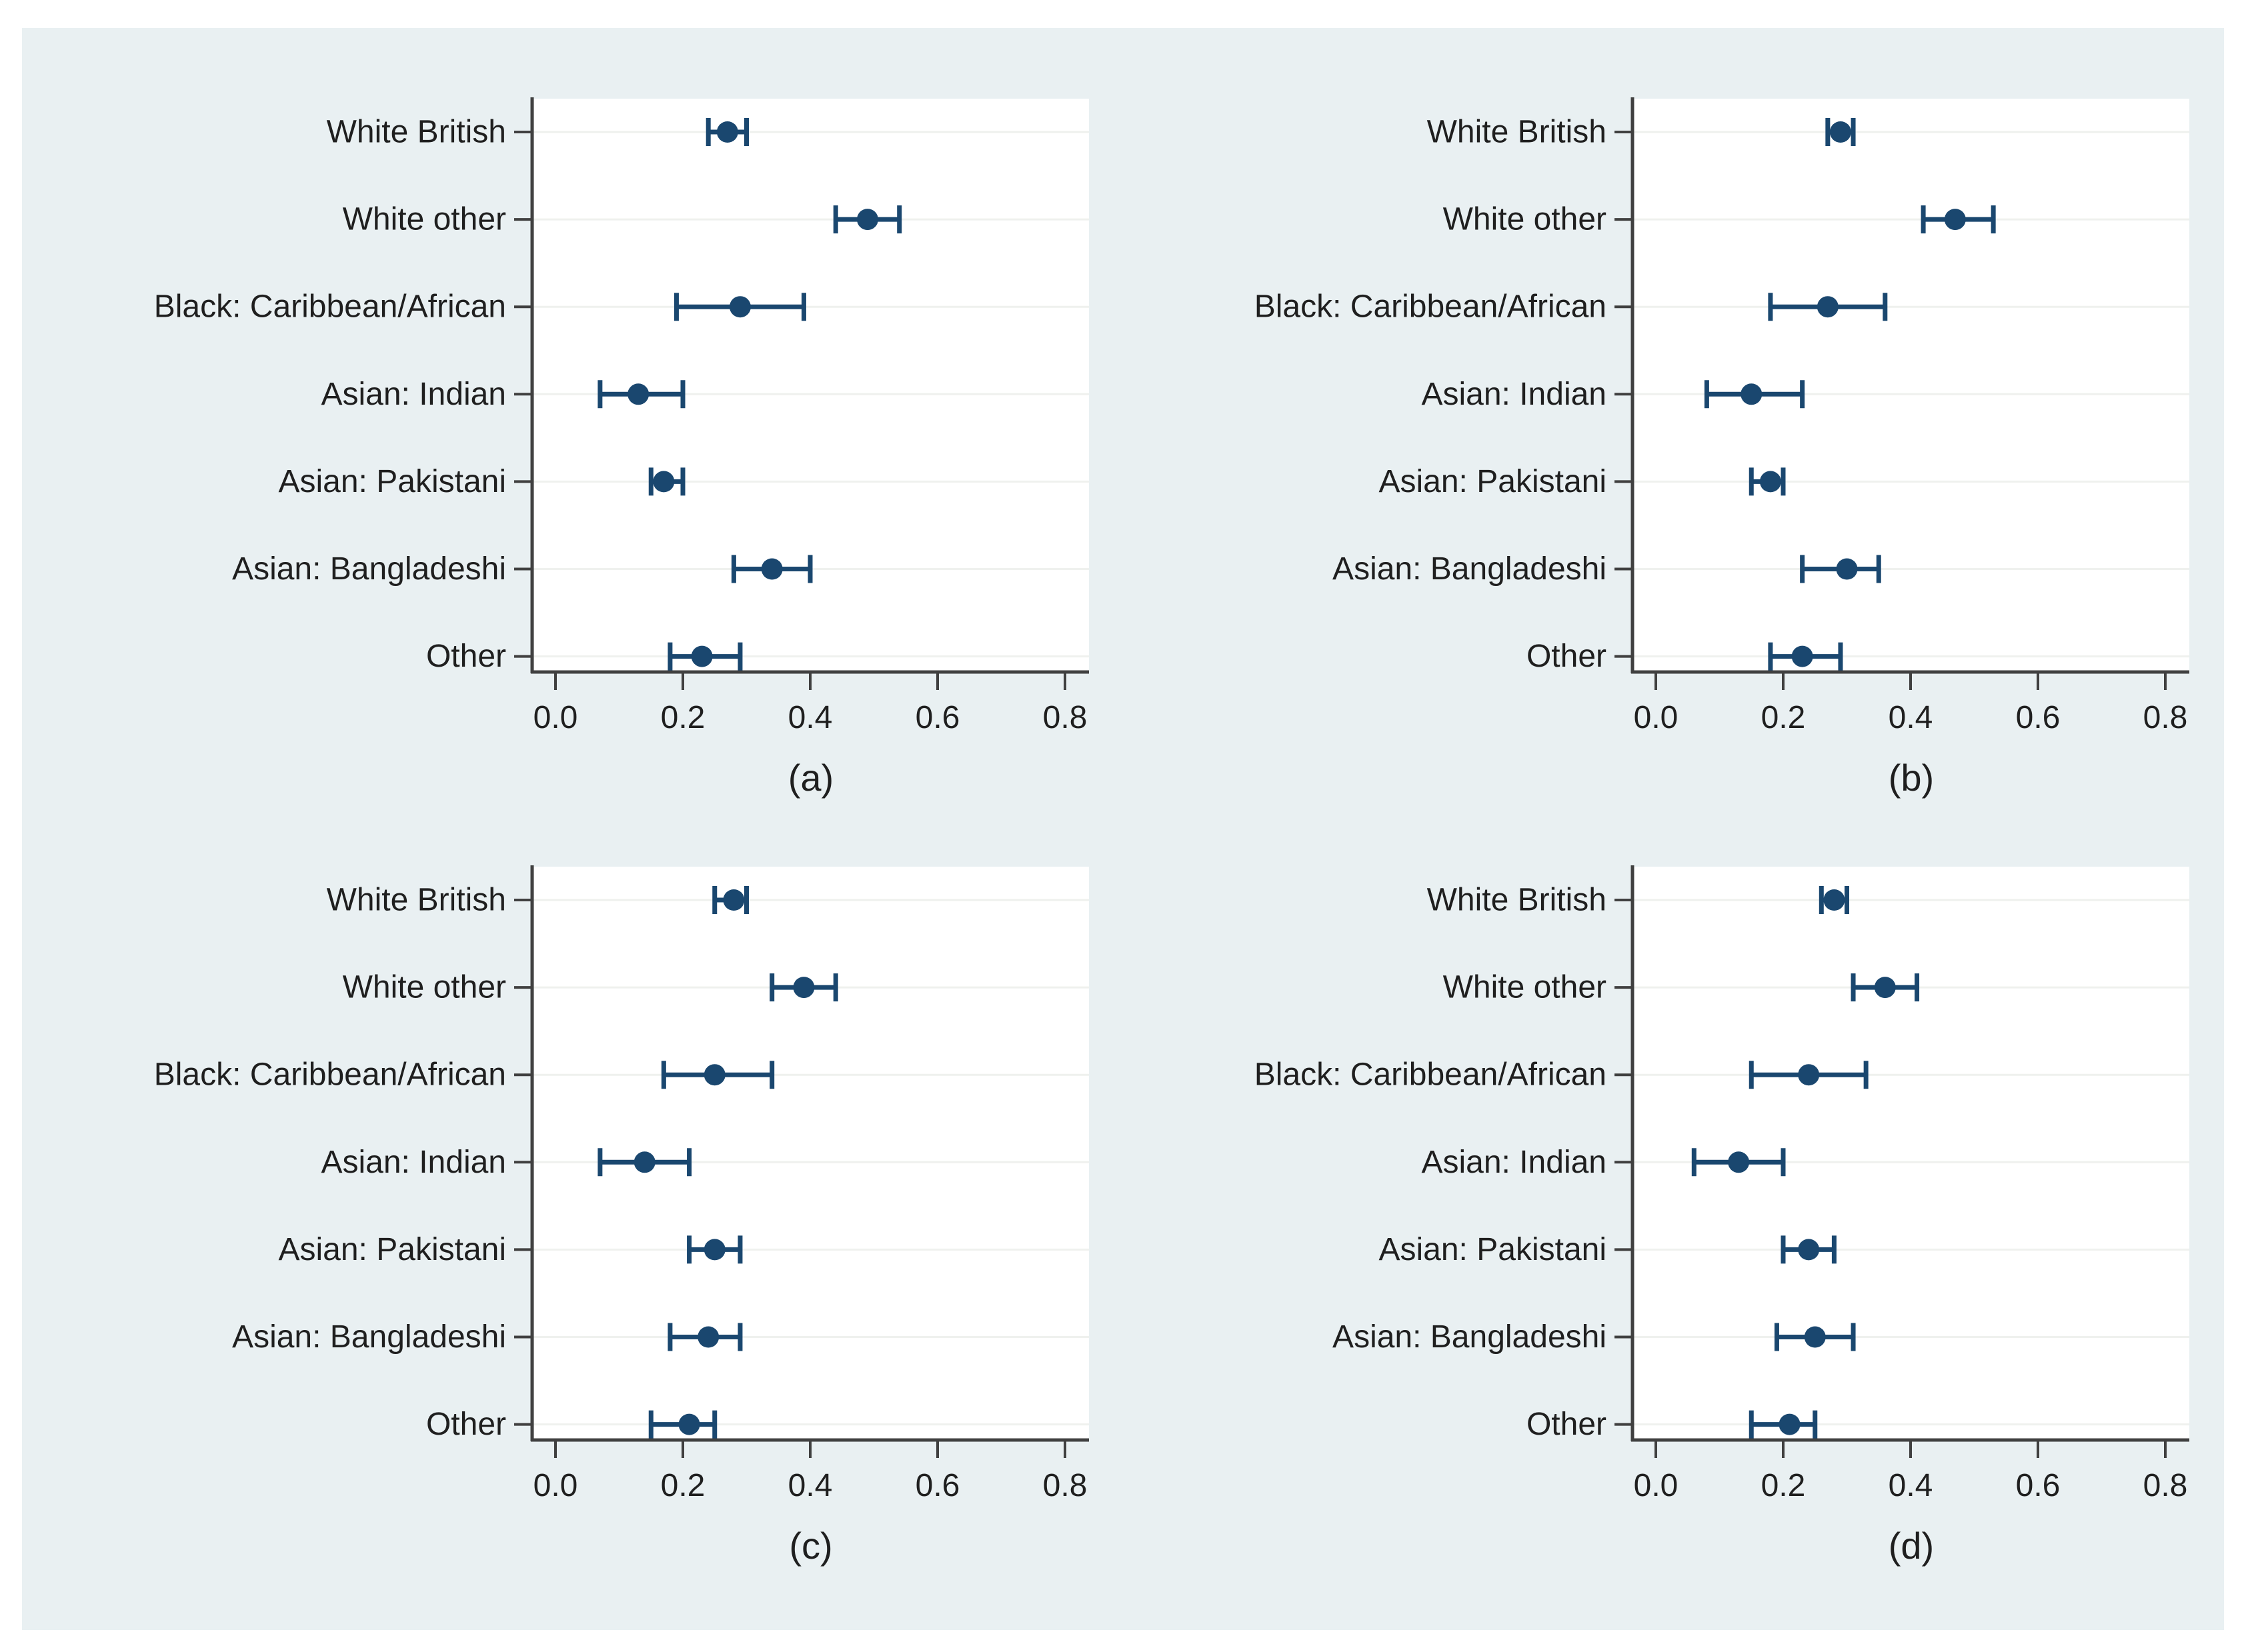  I want to click on panel-caption: (b), so click(1911, 778).